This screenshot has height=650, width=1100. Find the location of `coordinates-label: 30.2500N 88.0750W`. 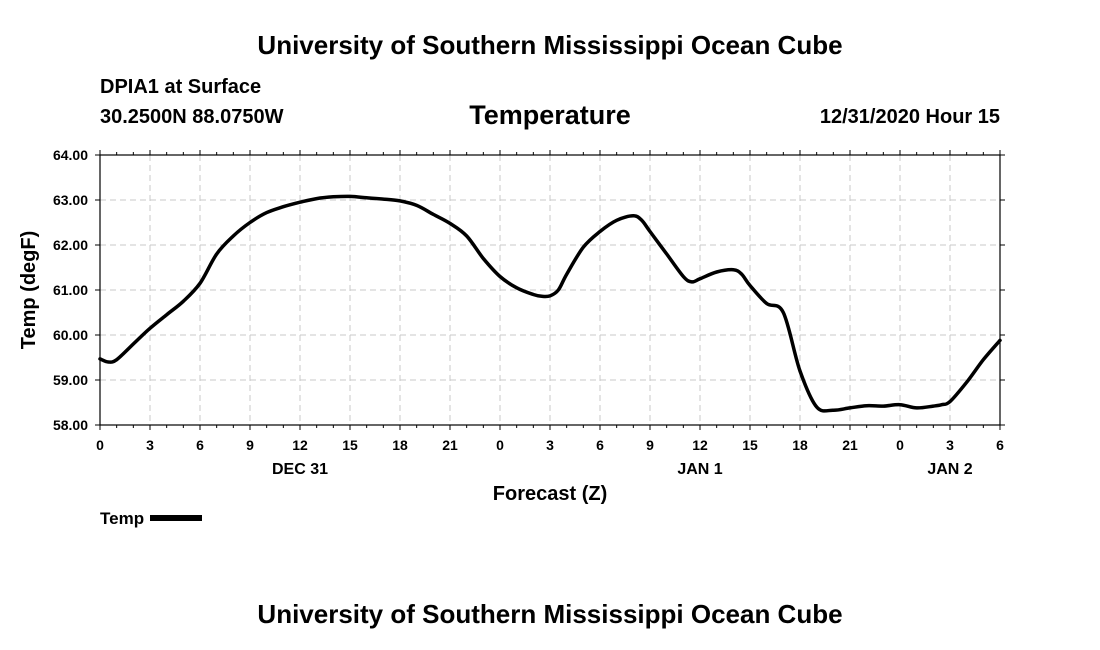

coordinates-label: 30.2500N 88.0750W is located at coordinates (192, 117).